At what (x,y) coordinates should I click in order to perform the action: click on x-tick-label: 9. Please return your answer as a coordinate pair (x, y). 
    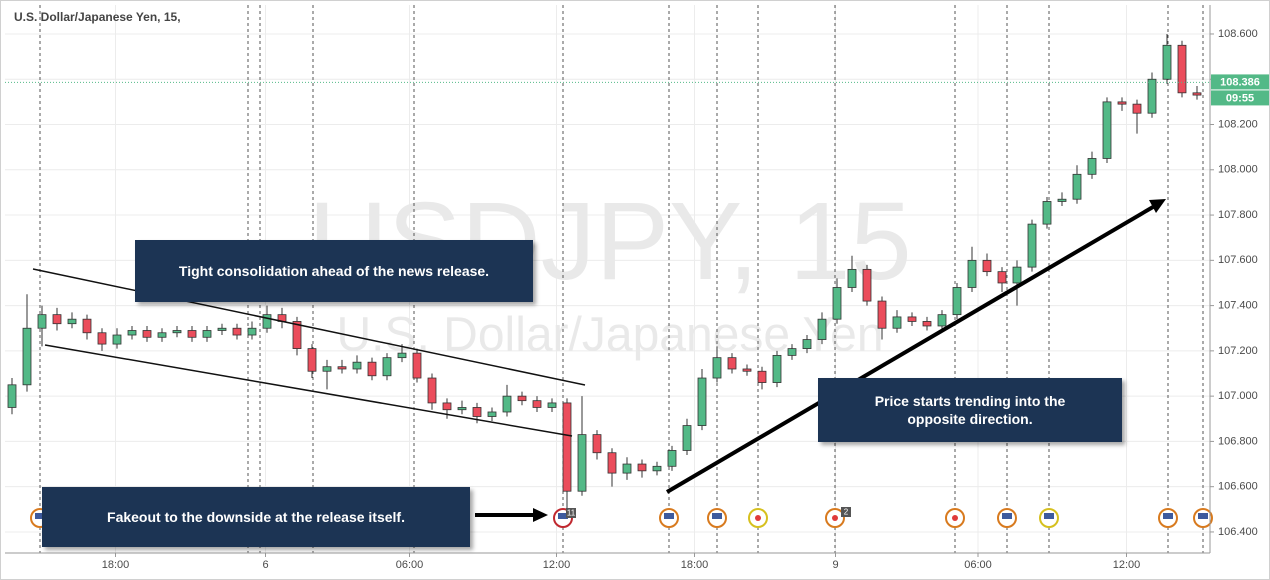
    Looking at the image, I should click on (835, 565).